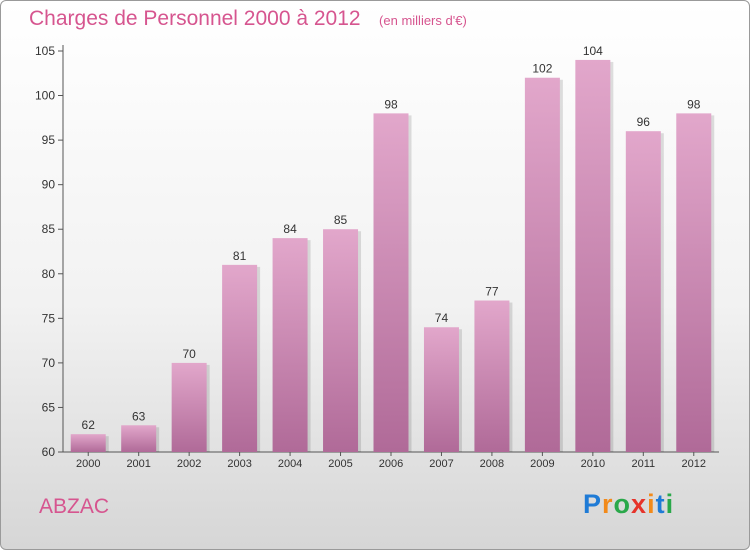 The width and height of the screenshot is (750, 550). I want to click on y-tick-label: 95, so click(49, 140).